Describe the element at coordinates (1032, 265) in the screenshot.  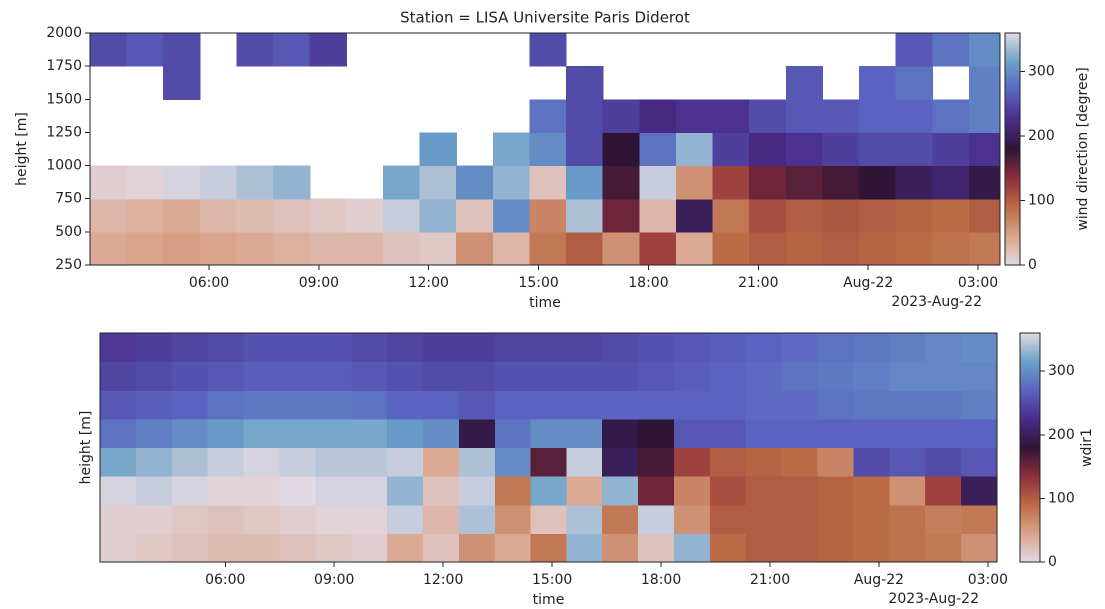
I see `colorbar-tick-label: 0` at that location.